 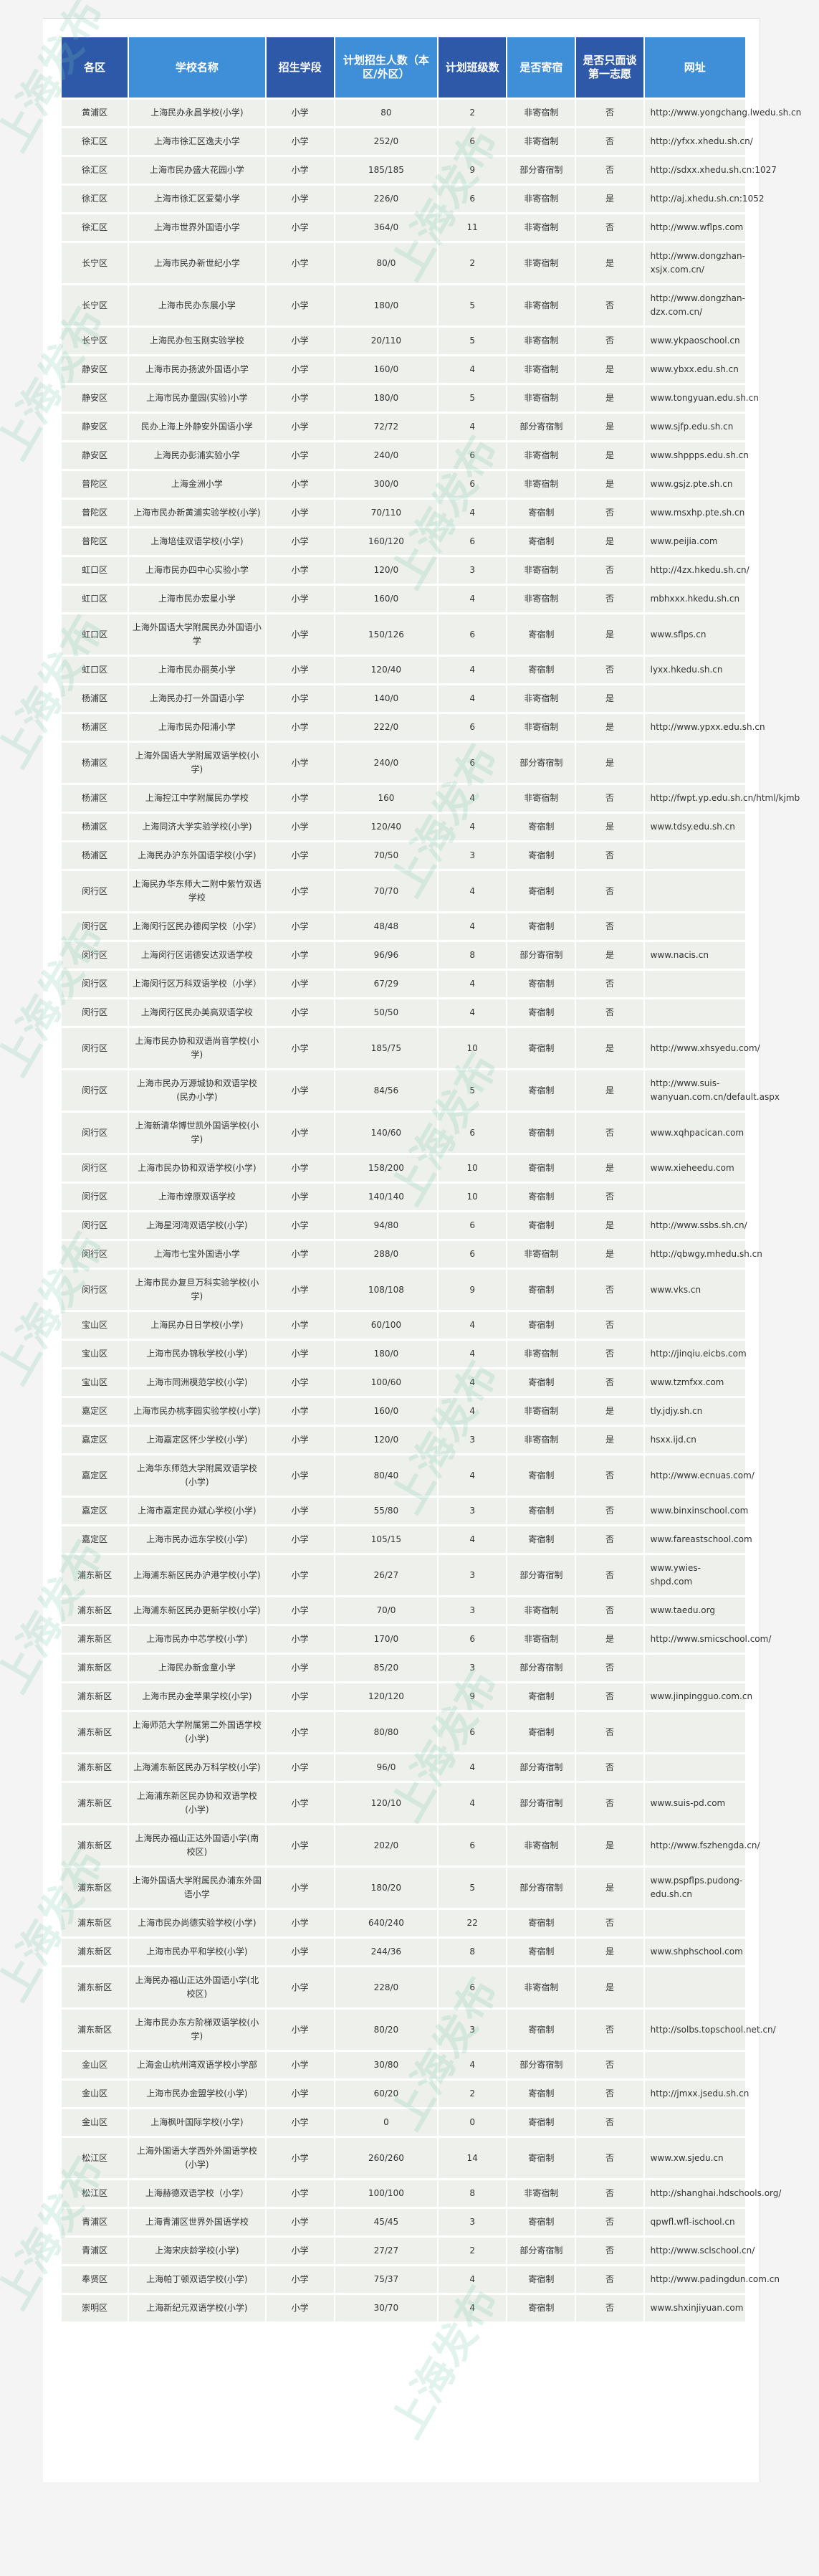 What do you see at coordinates (95, 2222) in the screenshot?
I see `cell-district: 青浦区` at bounding box center [95, 2222].